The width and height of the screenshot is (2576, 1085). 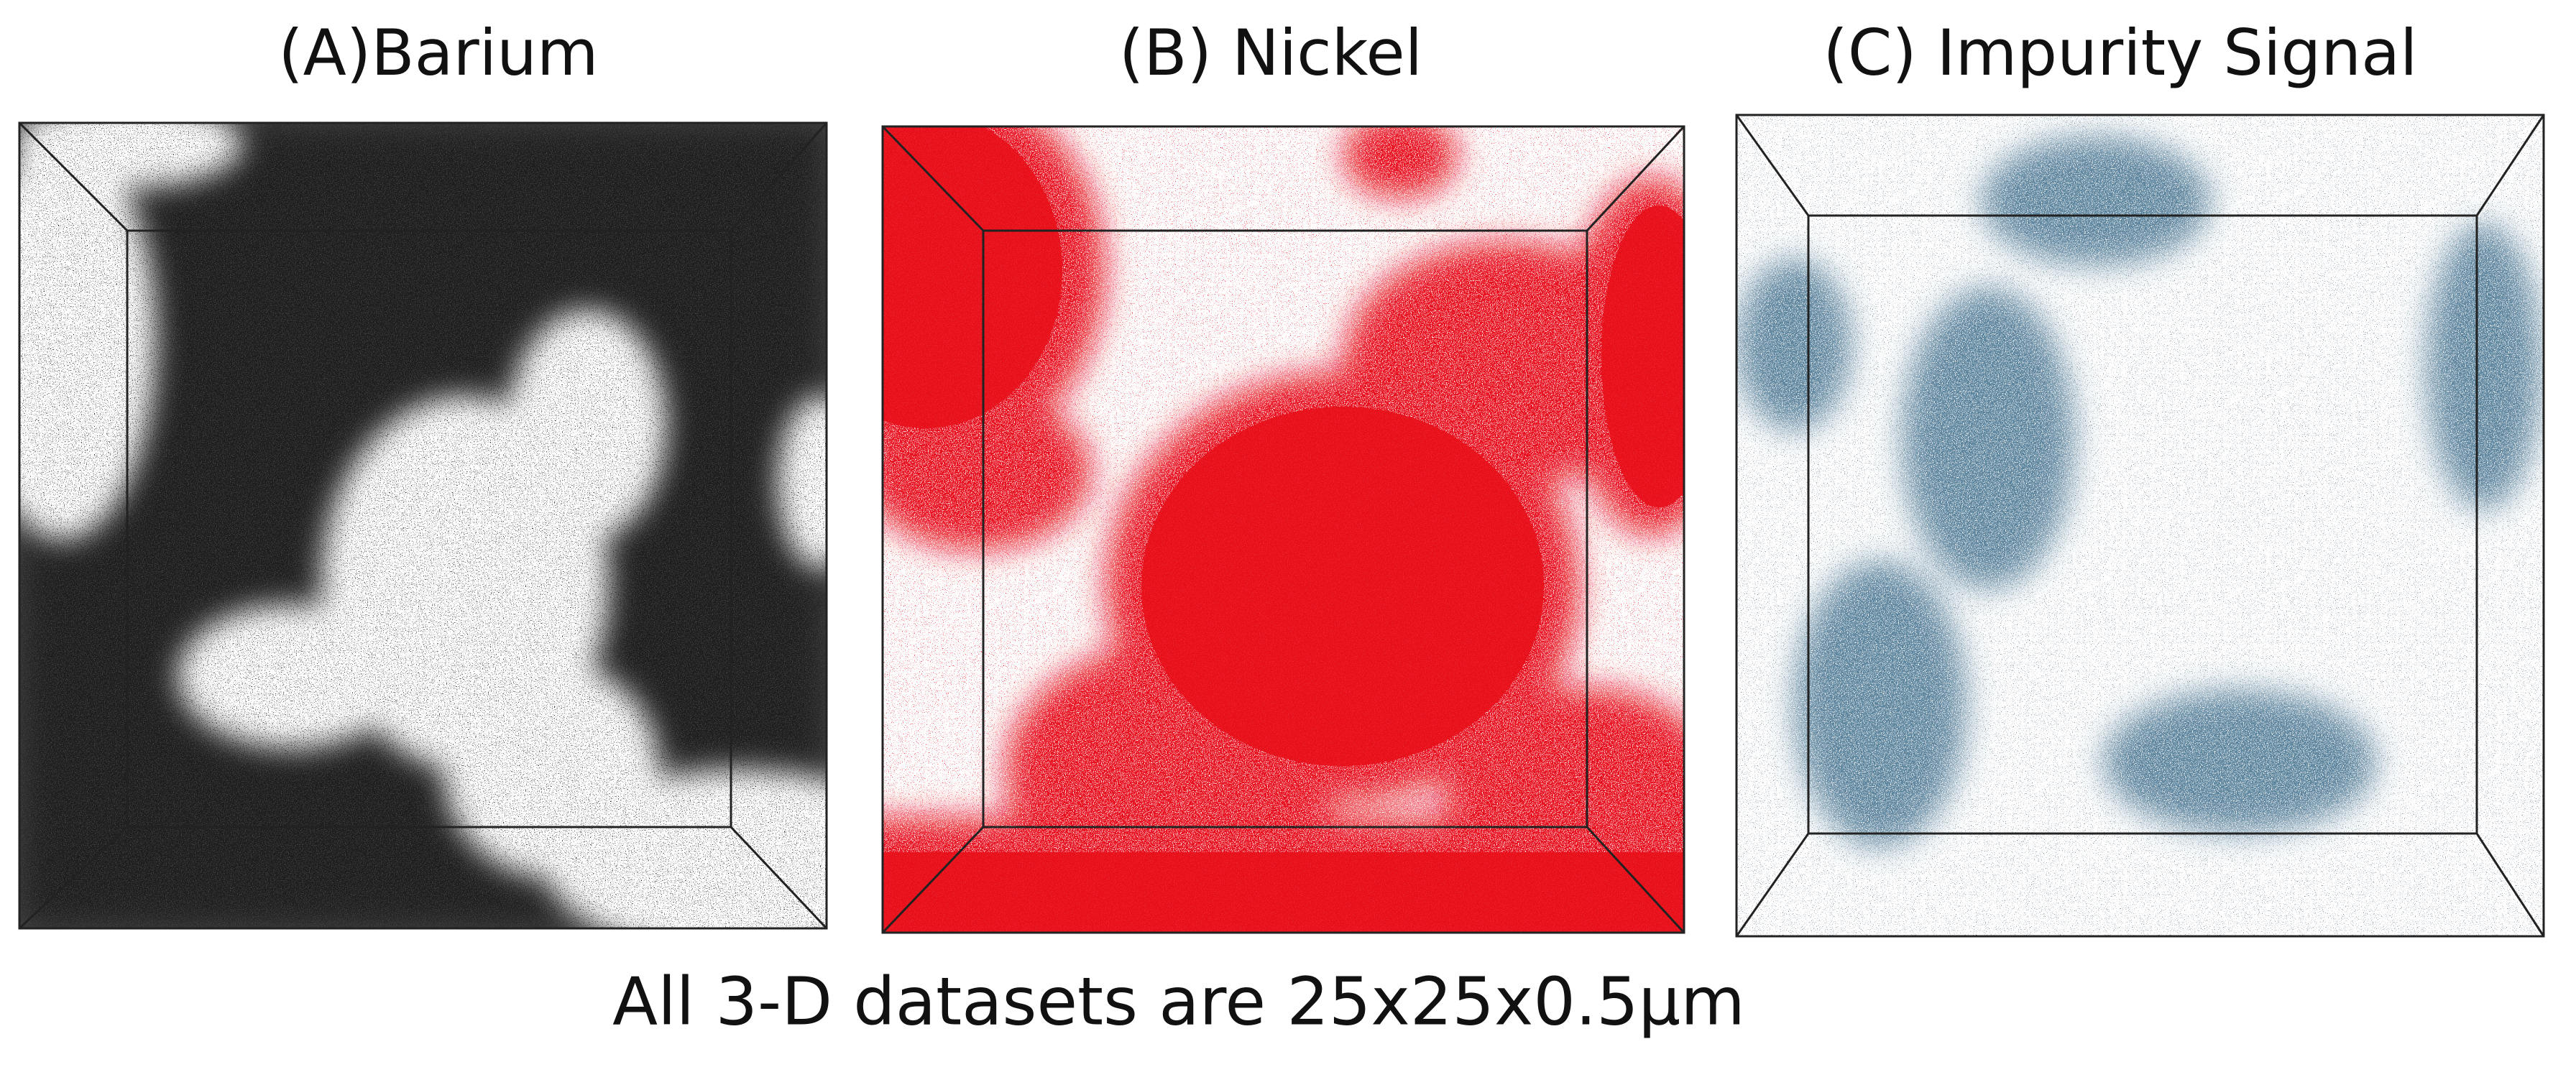 What do you see at coordinates (1178, 1001) in the screenshot?
I see `caption: All 3-D datasets are 25x25x0.5µm` at bounding box center [1178, 1001].